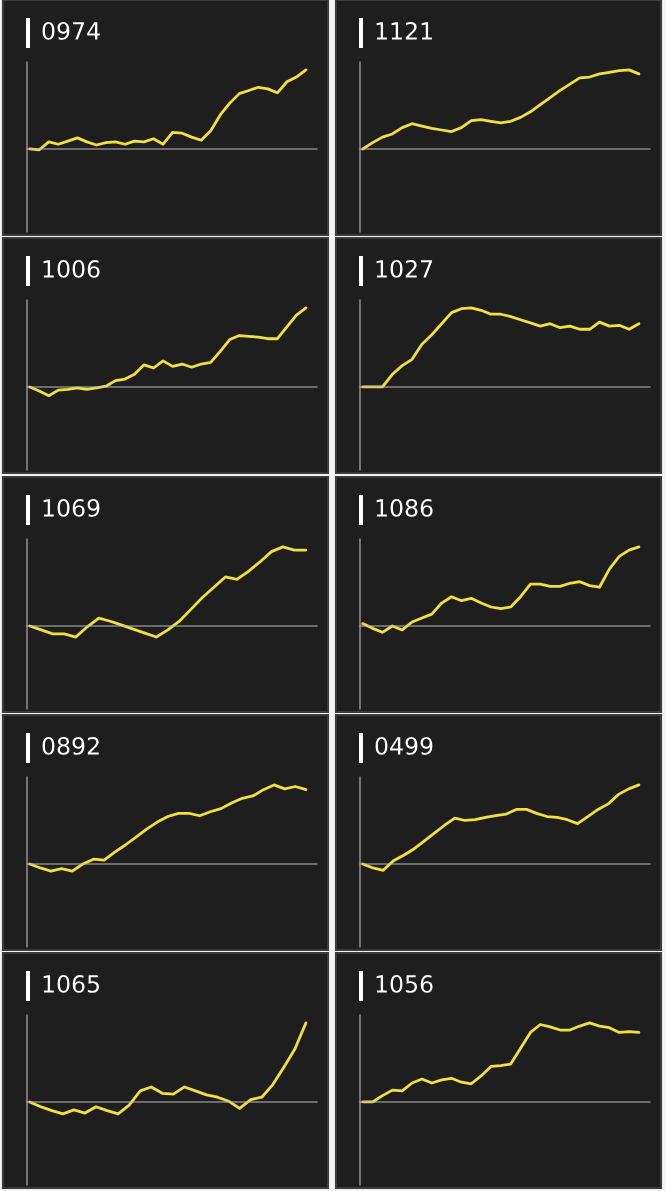  Describe the element at coordinates (70, 745) in the screenshot. I see `chart-title: 0892` at that location.